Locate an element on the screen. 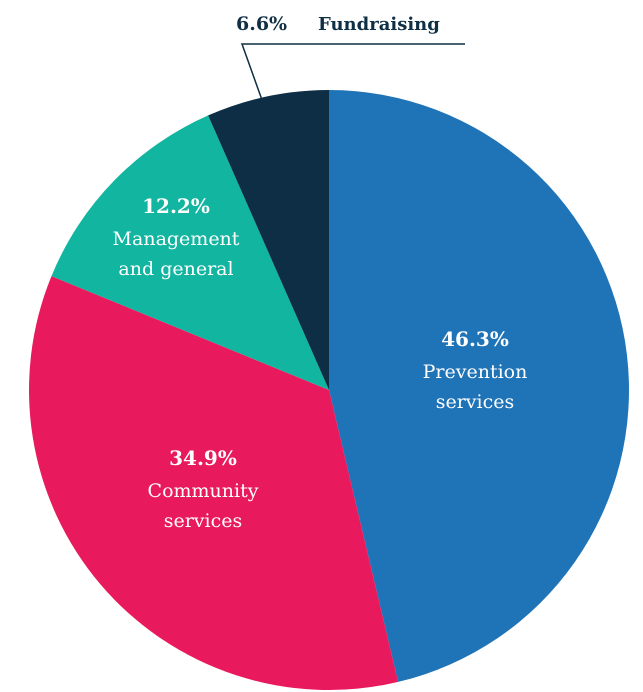 The width and height of the screenshot is (643, 692). slice-label-fundraising: Fundraising is located at coordinates (379, 24).